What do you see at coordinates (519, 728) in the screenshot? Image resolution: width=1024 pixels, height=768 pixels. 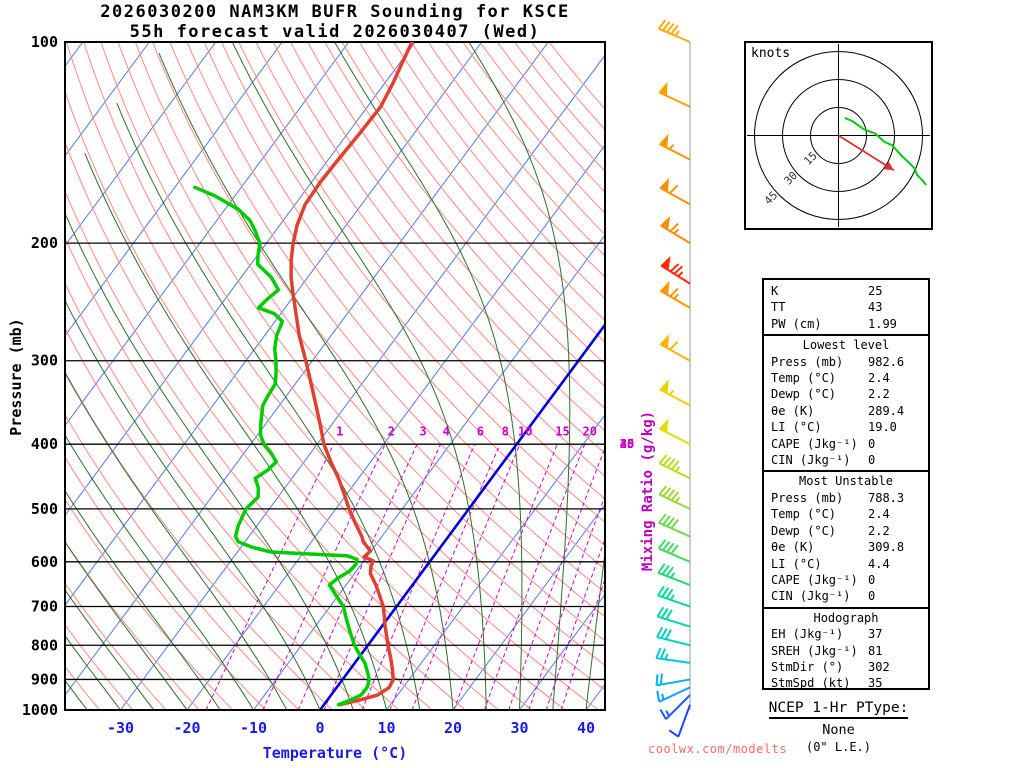 I see `temperature-tick-label: 30` at bounding box center [519, 728].